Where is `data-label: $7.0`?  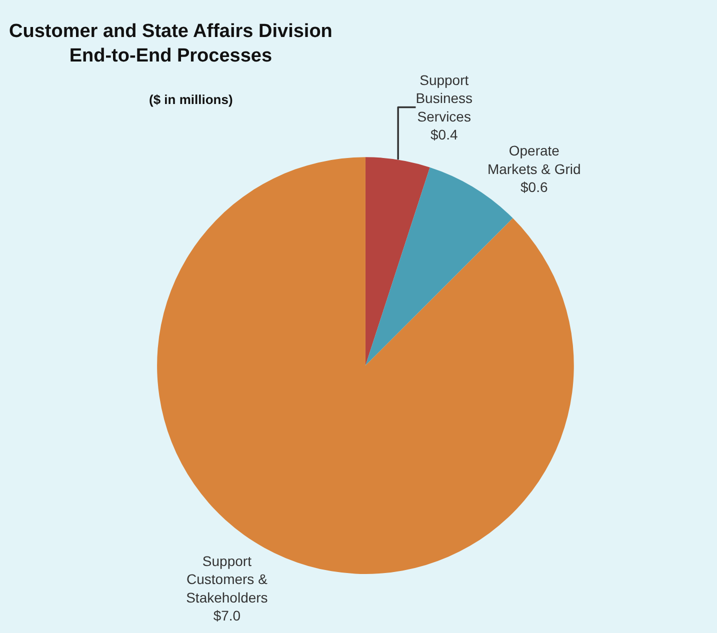 data-label: $7.0 is located at coordinates (227, 616).